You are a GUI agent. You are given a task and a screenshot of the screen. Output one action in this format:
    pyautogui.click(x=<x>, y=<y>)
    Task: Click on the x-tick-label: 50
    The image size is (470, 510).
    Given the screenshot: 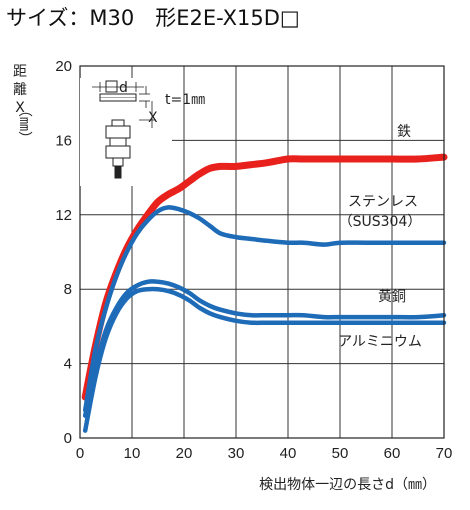 What is the action you would take?
    pyautogui.click(x=340, y=453)
    